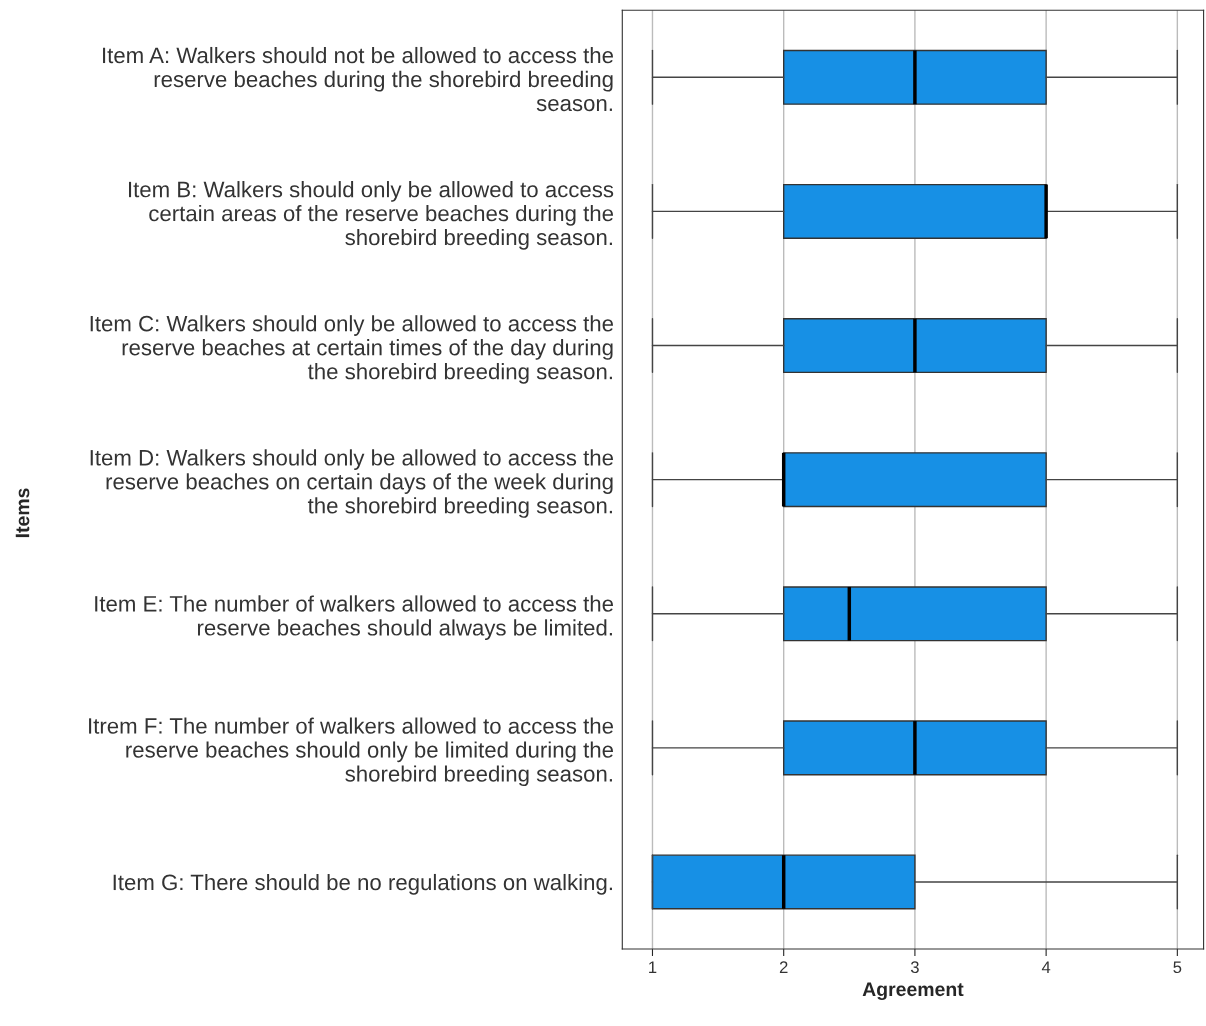  I want to click on x-tick-label: 2, so click(783, 967).